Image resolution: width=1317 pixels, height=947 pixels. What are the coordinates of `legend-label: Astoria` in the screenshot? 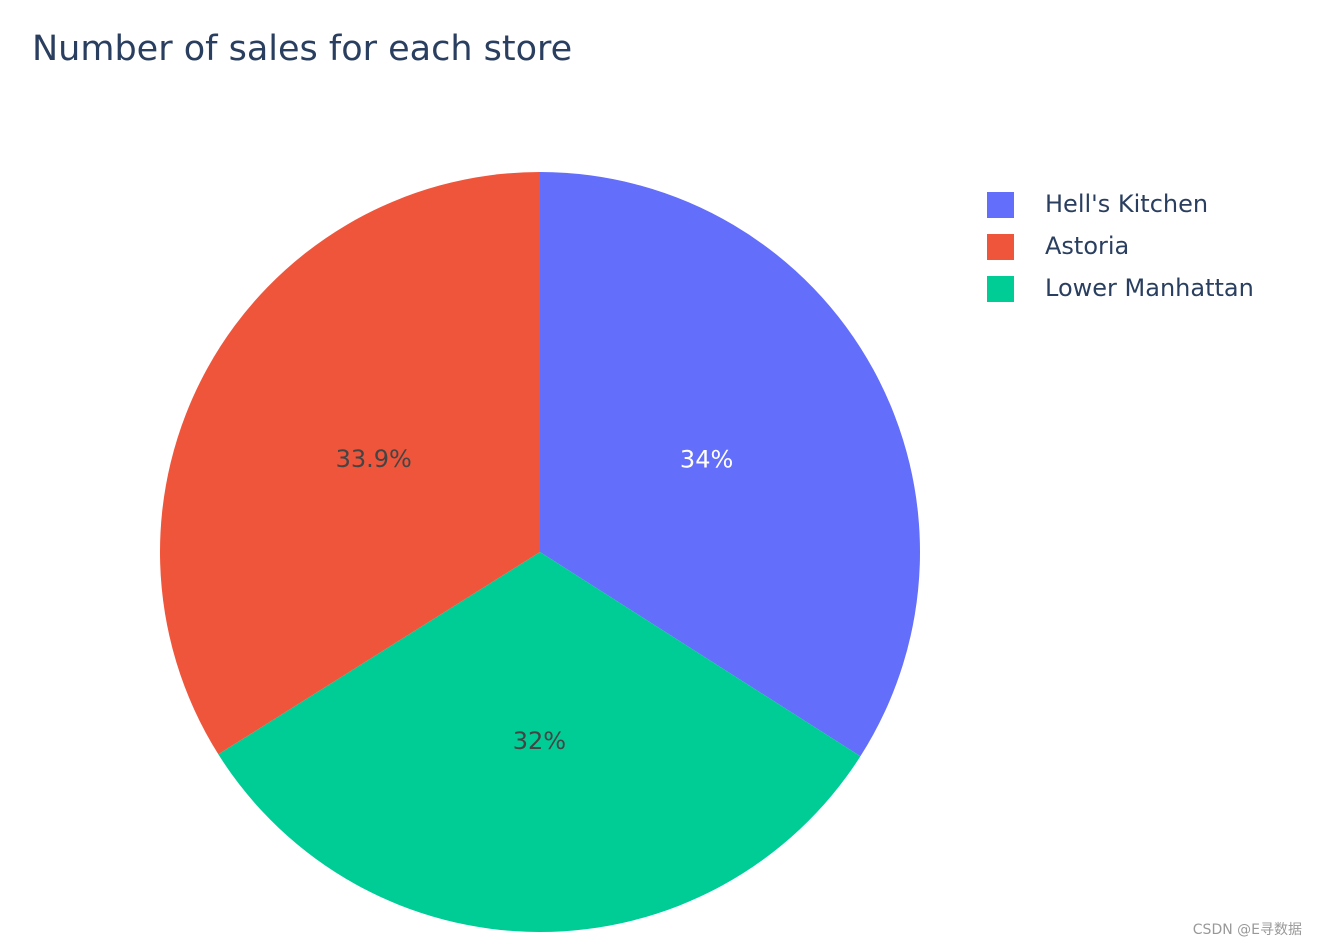 It's located at (1087, 246).